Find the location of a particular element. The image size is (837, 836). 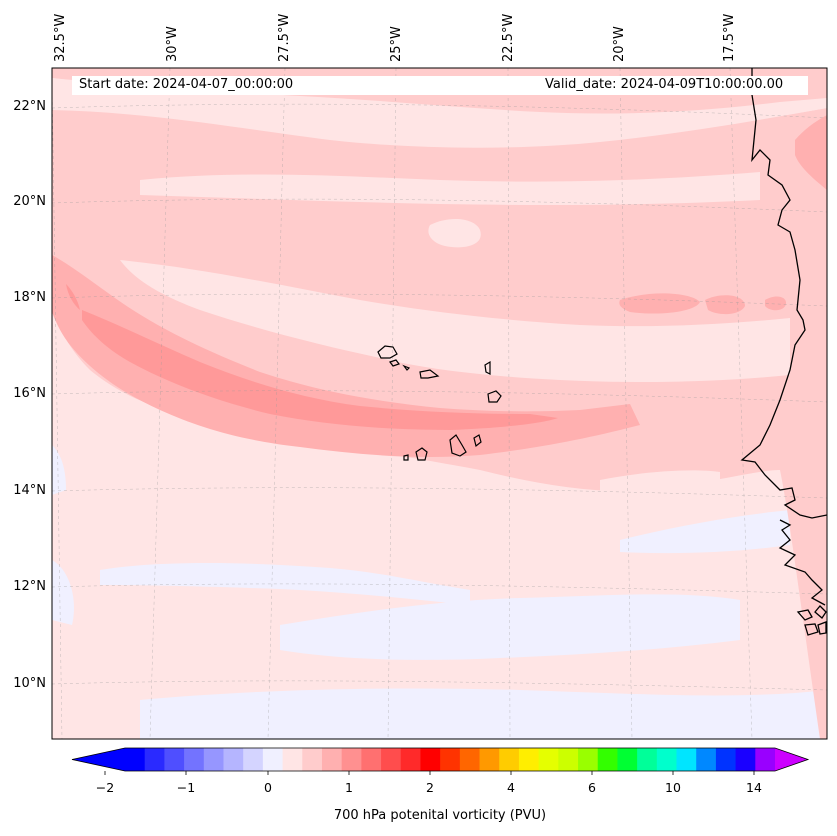

colorbar is located at coordinates (440, 761).